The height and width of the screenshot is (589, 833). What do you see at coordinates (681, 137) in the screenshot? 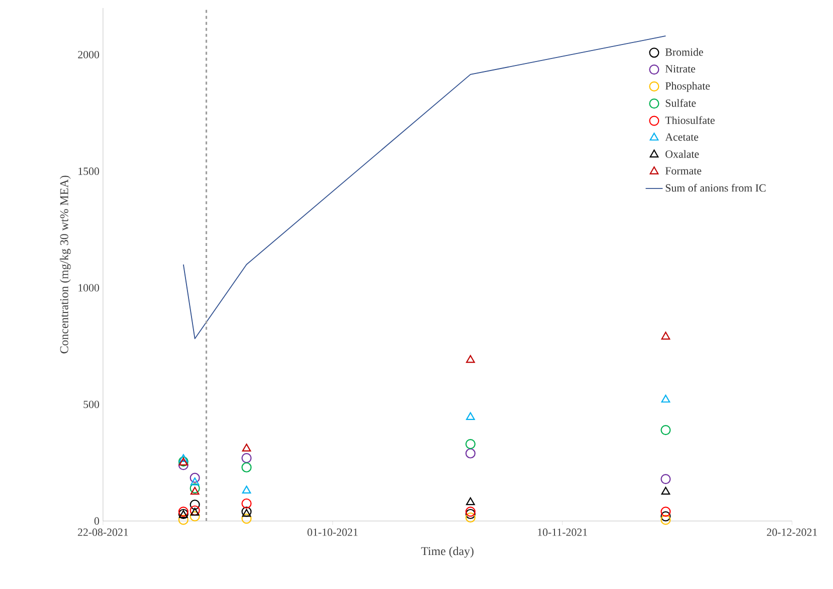
I see `legend-label: Acetate` at bounding box center [681, 137].